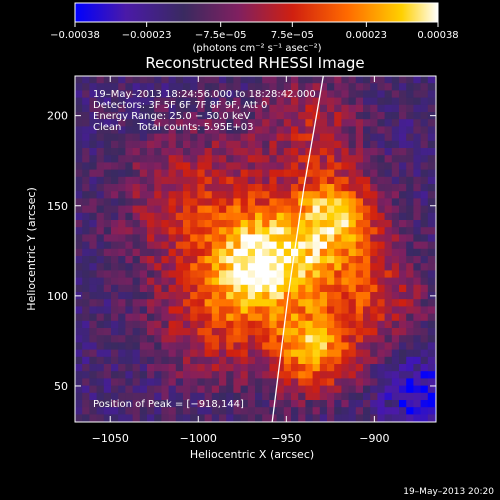  I want to click on x-tick-label: −950, so click(286, 438).